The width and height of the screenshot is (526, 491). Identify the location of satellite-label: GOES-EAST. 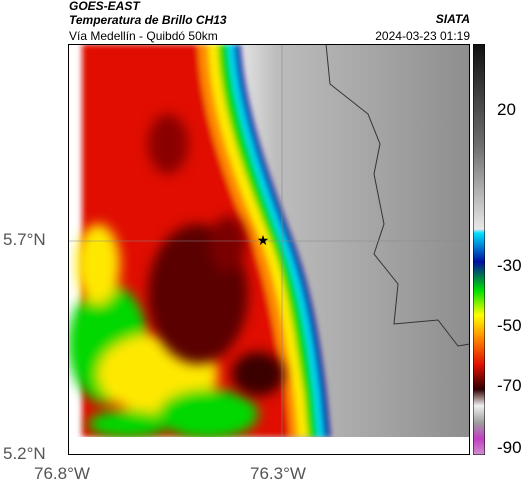
(104, 6).